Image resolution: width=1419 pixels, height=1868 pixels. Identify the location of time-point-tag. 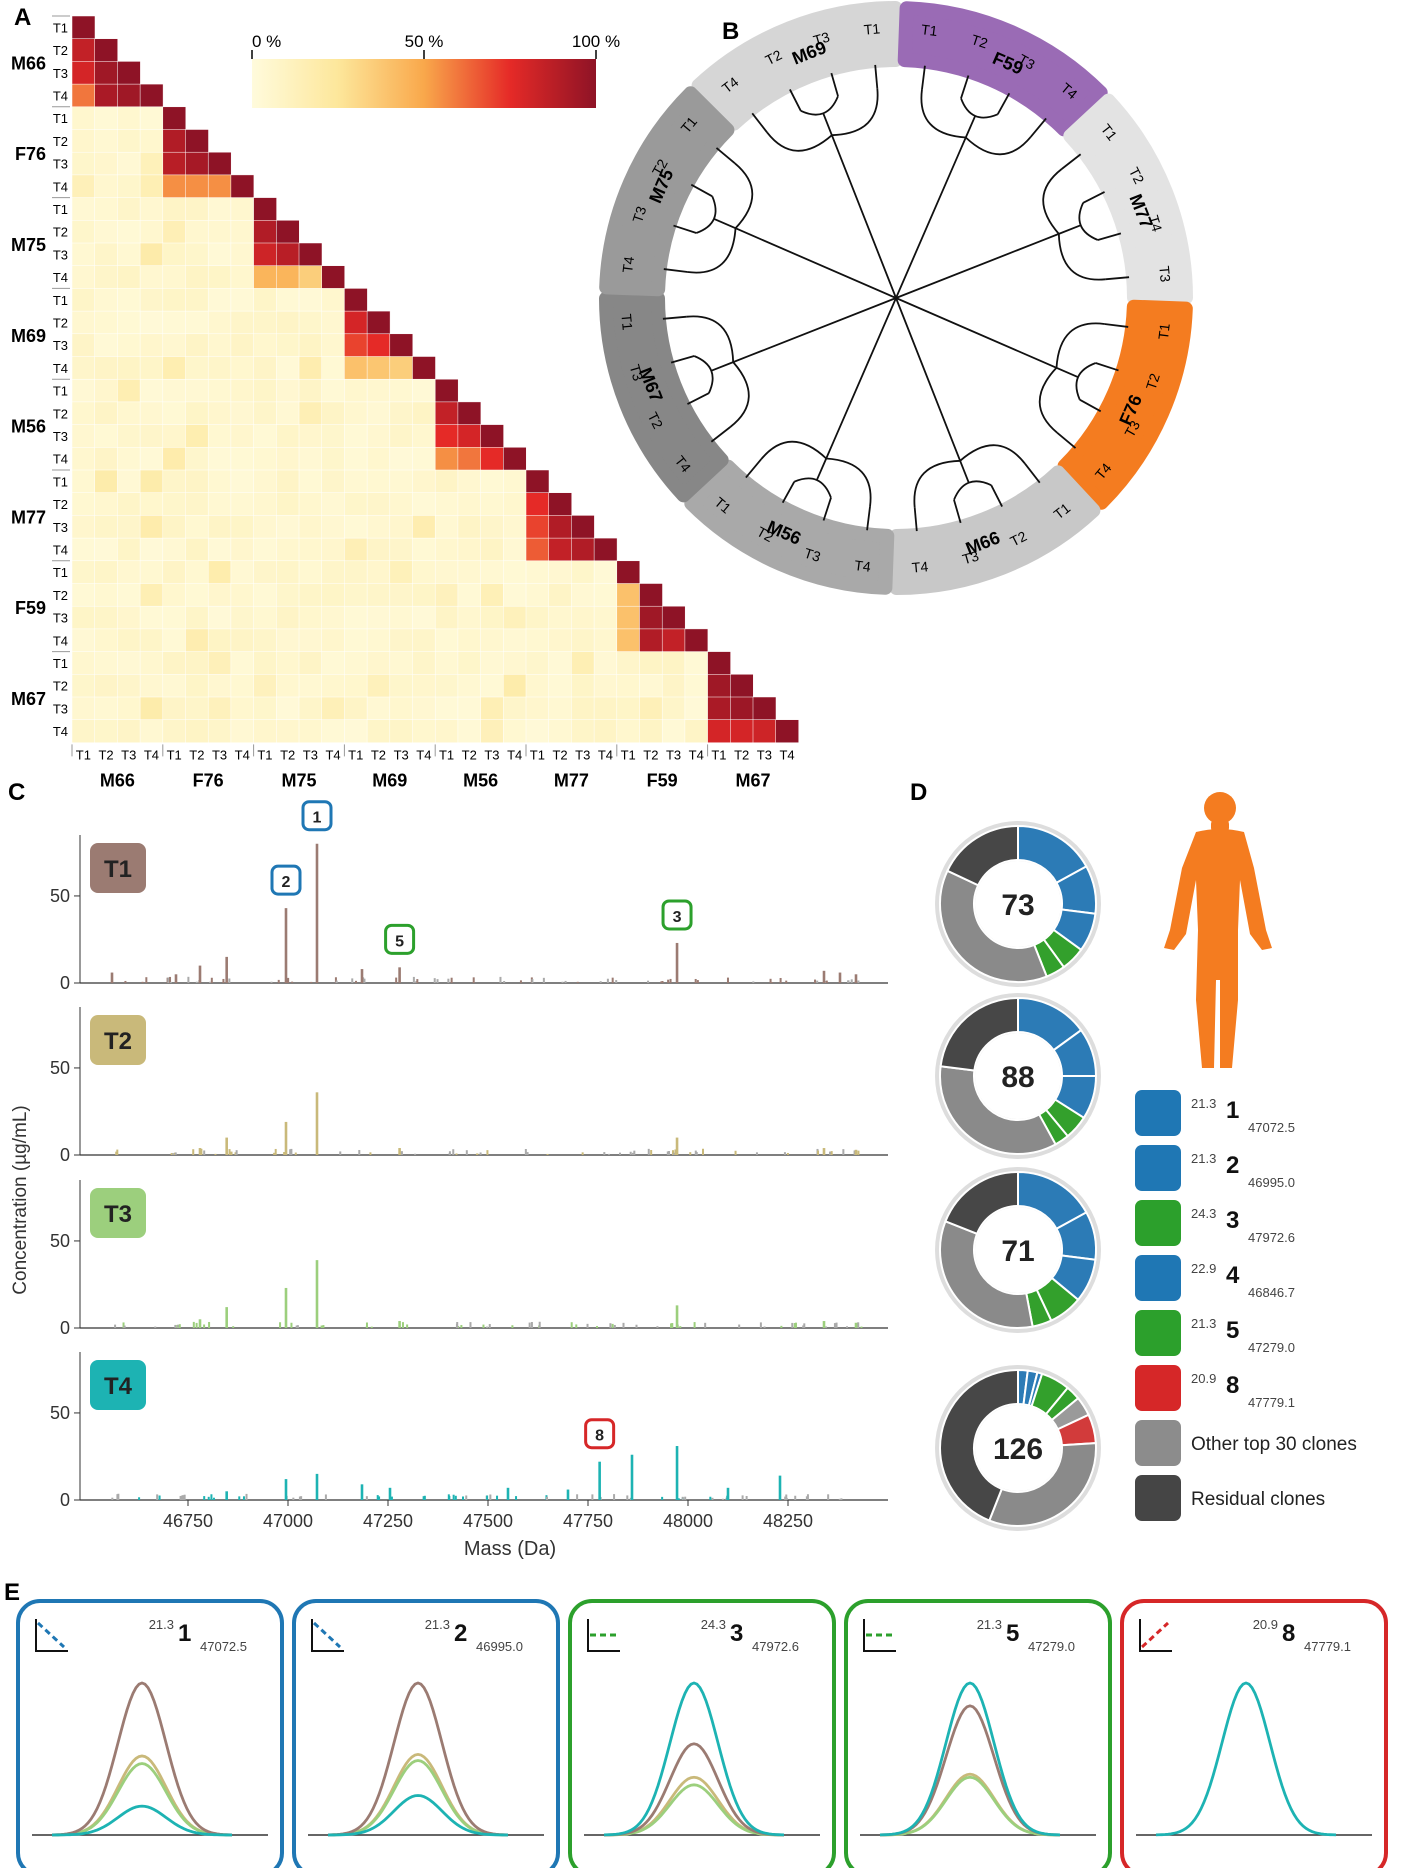
(118, 1040).